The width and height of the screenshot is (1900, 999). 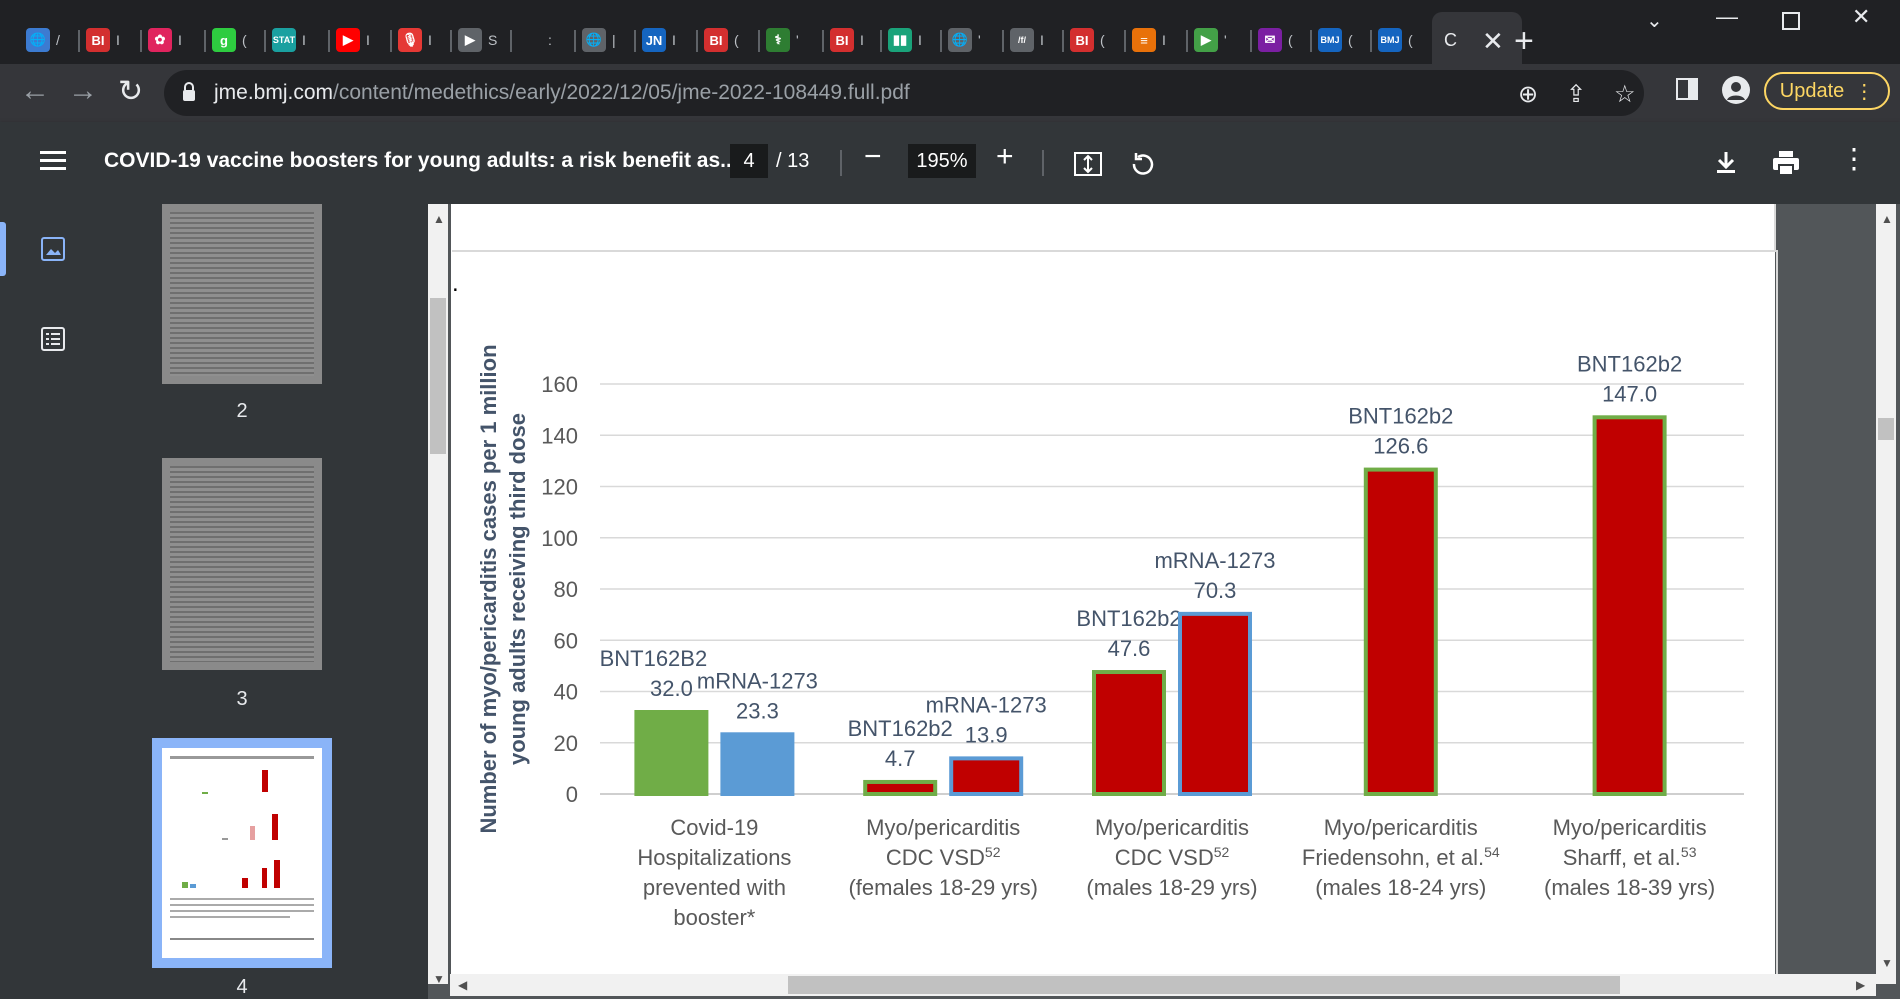 What do you see at coordinates (1736, 90) in the screenshot?
I see `profile-avatar` at bounding box center [1736, 90].